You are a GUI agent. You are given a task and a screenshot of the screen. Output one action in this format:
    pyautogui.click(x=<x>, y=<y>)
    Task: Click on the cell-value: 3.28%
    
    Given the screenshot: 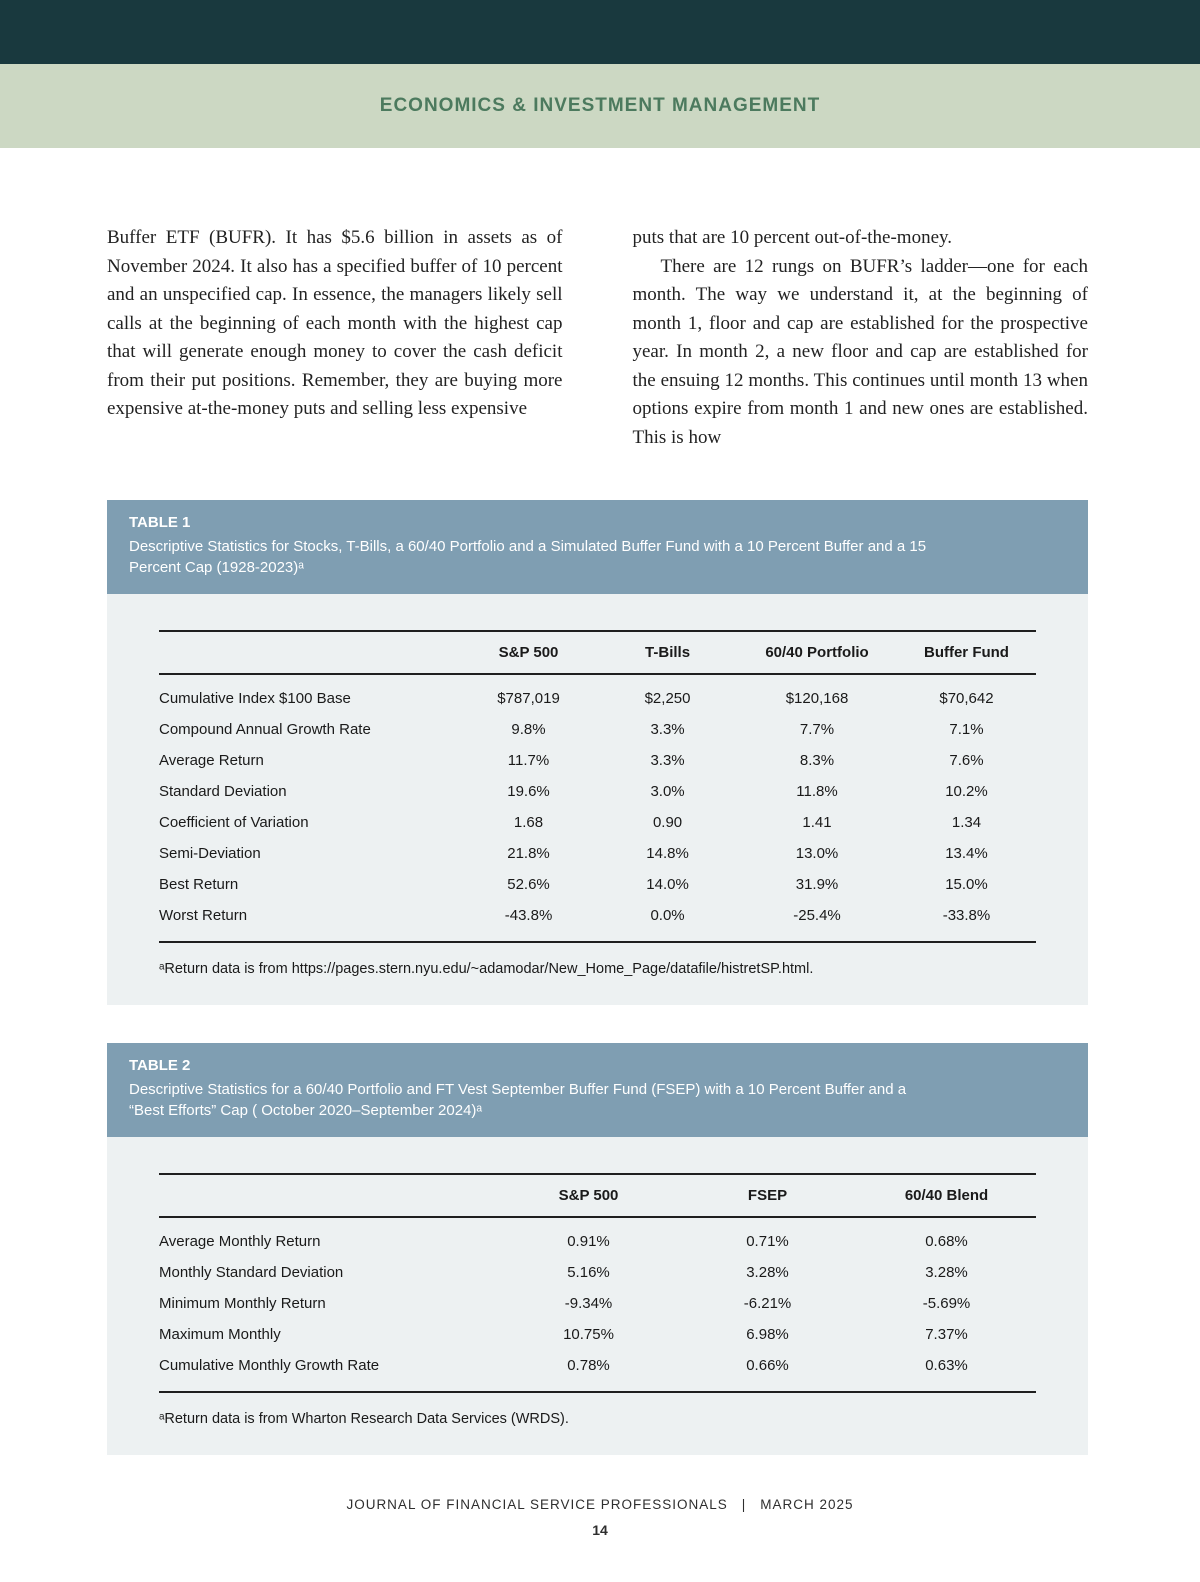 What is the action you would take?
    pyautogui.click(x=767, y=1272)
    